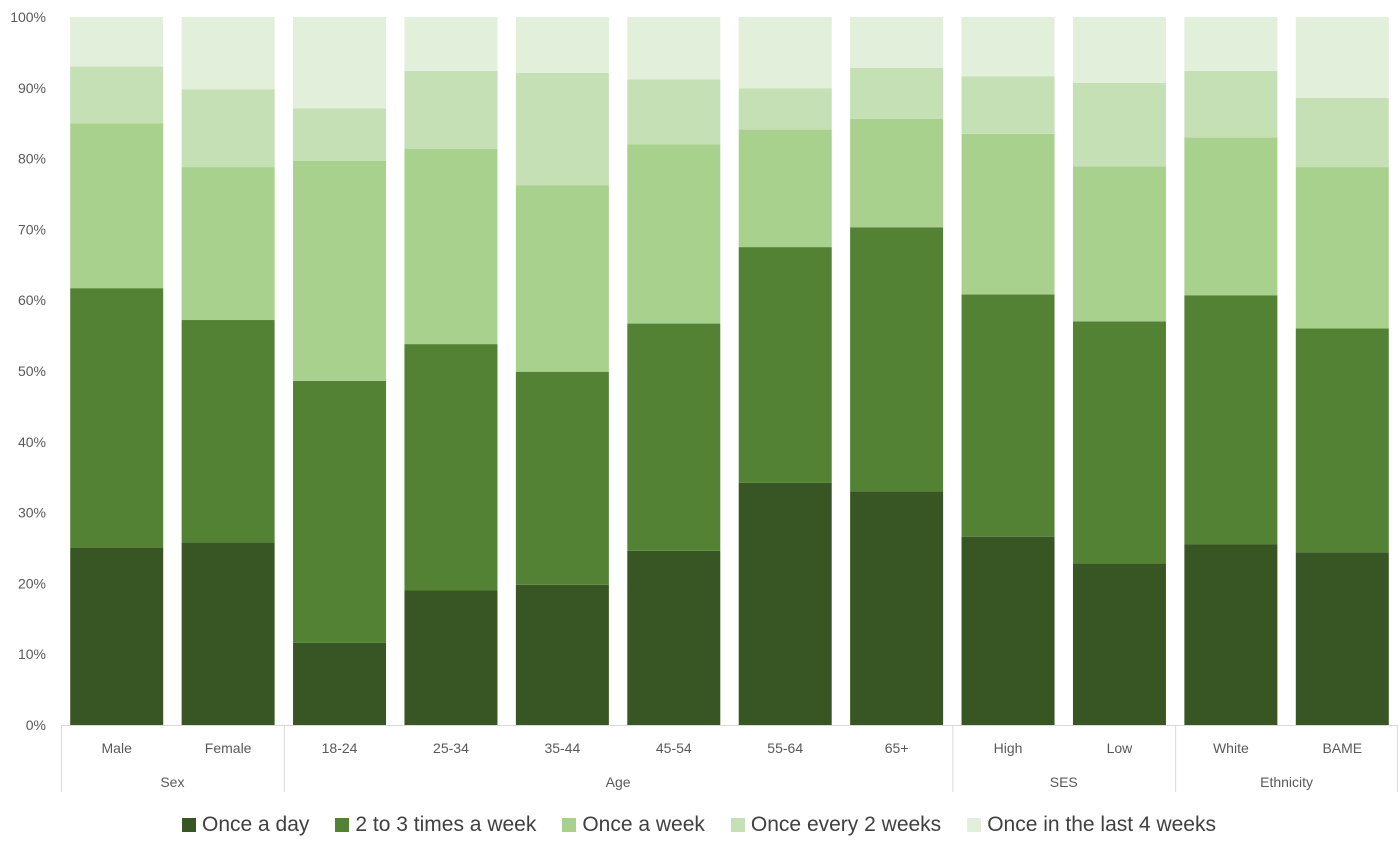 The height and width of the screenshot is (842, 1398). What do you see at coordinates (1231, 44) in the screenshot?
I see `bar-segment-white-s4` at bounding box center [1231, 44].